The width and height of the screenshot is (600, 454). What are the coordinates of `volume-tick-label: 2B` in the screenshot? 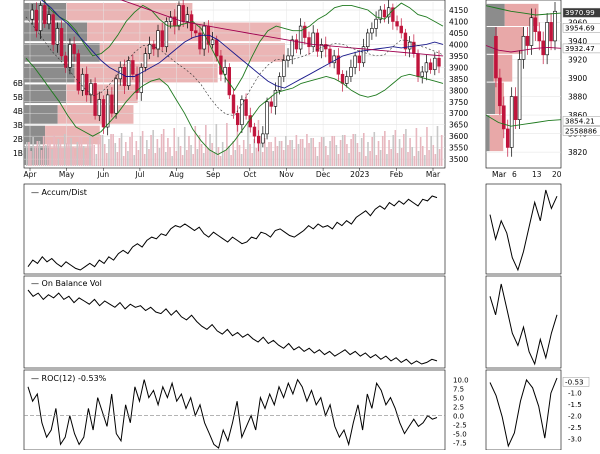 It's located at (18, 139).